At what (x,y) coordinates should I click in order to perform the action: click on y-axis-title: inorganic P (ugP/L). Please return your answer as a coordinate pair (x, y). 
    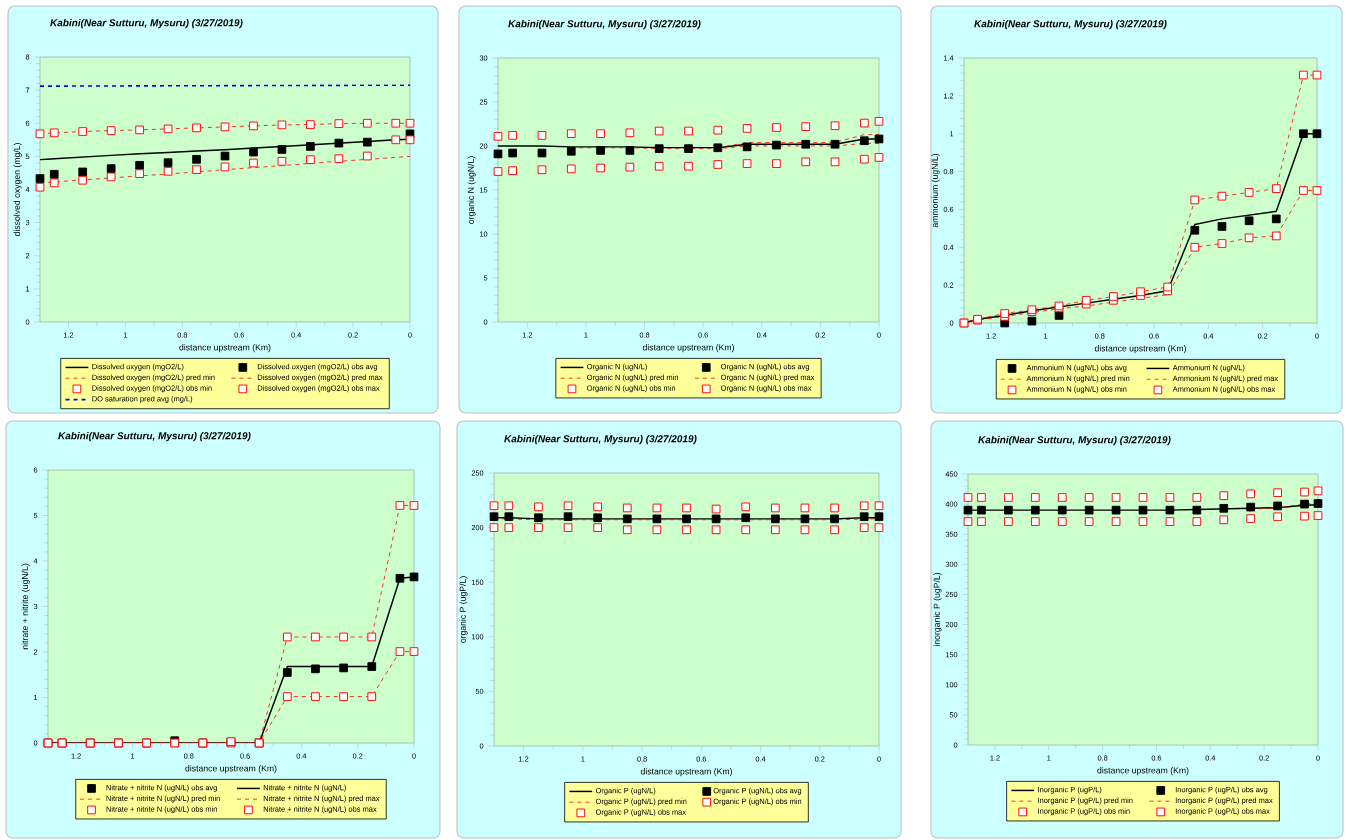
    Looking at the image, I should click on (937, 609).